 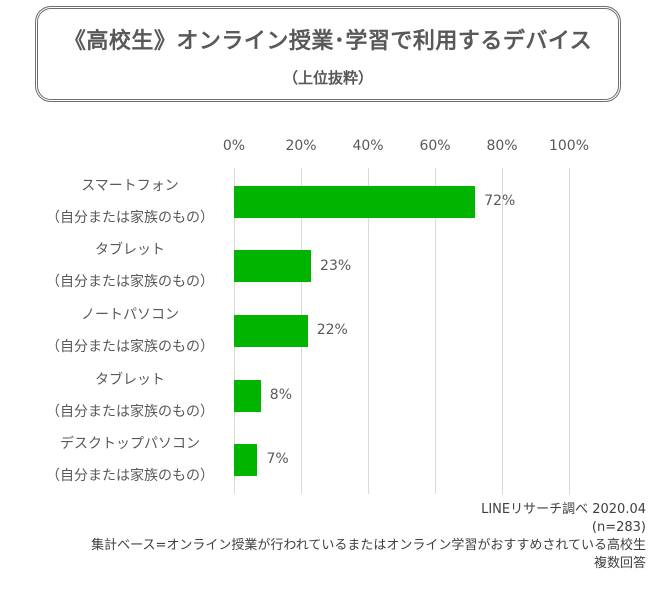 I want to click on category-label-line1: スマートフォン, so click(x=130, y=186).